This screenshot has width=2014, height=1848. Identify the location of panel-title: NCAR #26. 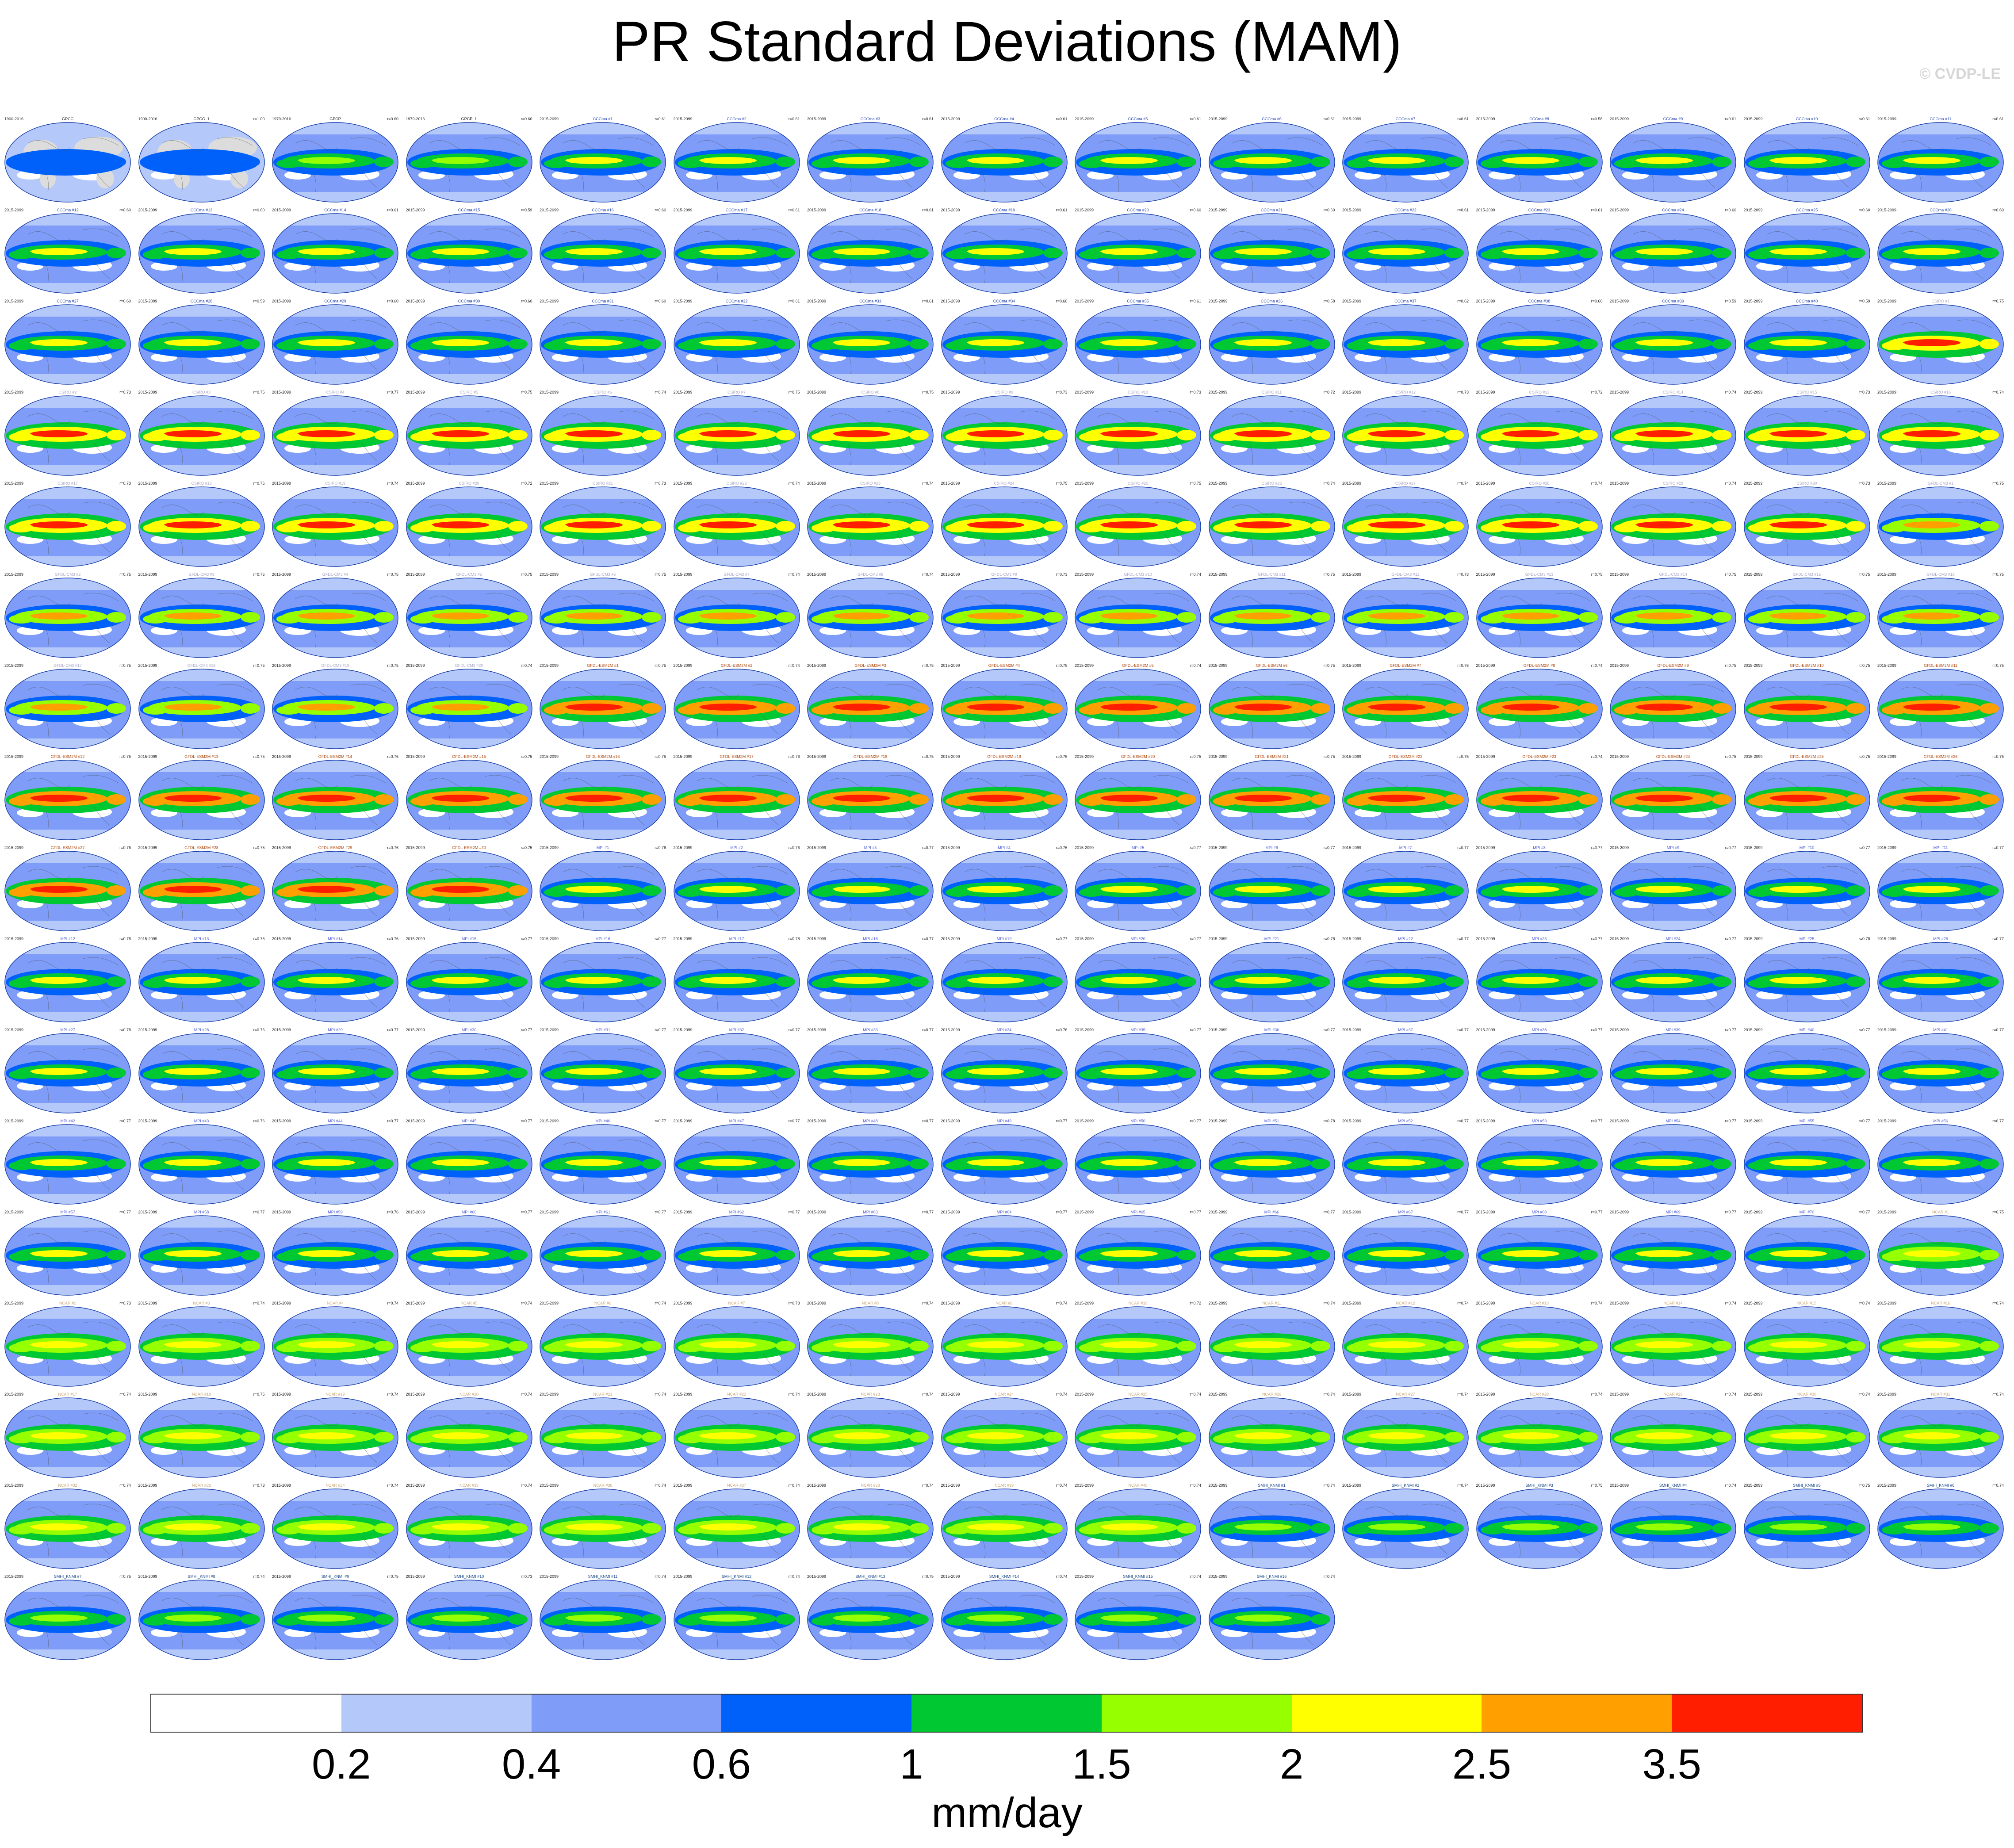
(1272, 1394).